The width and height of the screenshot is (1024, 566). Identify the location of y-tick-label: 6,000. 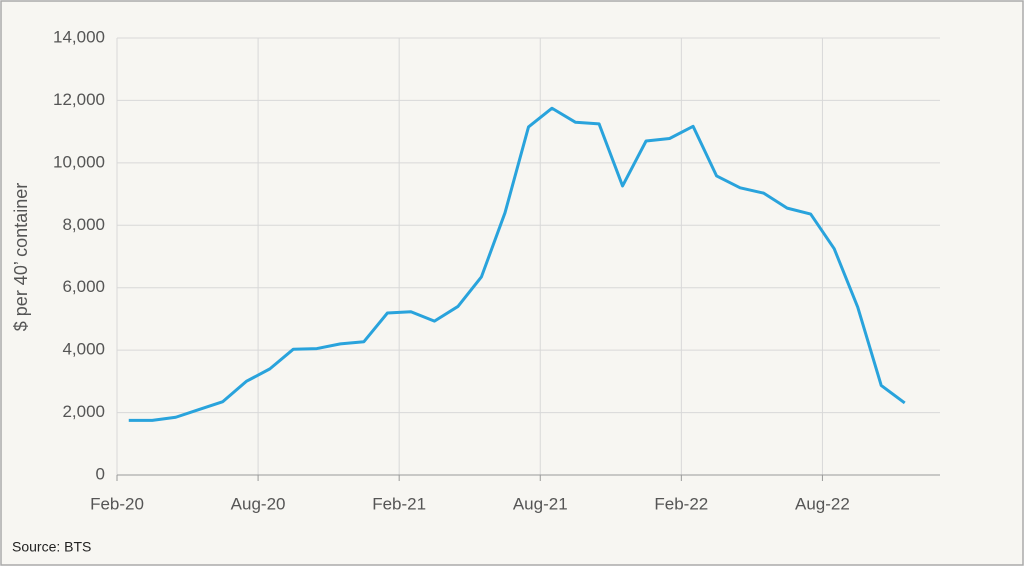
(83, 286).